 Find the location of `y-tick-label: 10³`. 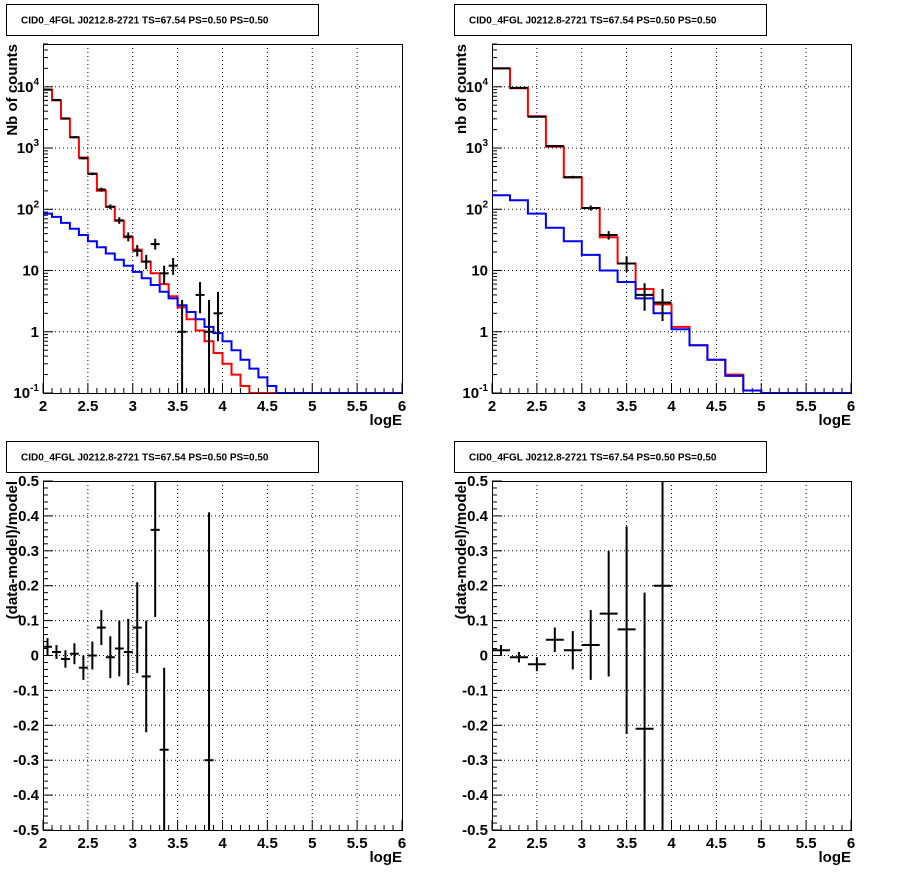

y-tick-label: 10³ is located at coordinates (477, 147).